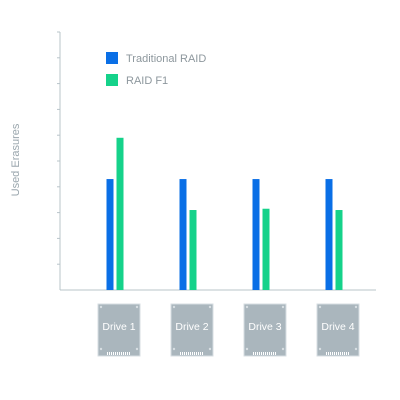 The image size is (400, 400). I want to click on legend: Traditional RAID RAID F1, so click(156, 69).